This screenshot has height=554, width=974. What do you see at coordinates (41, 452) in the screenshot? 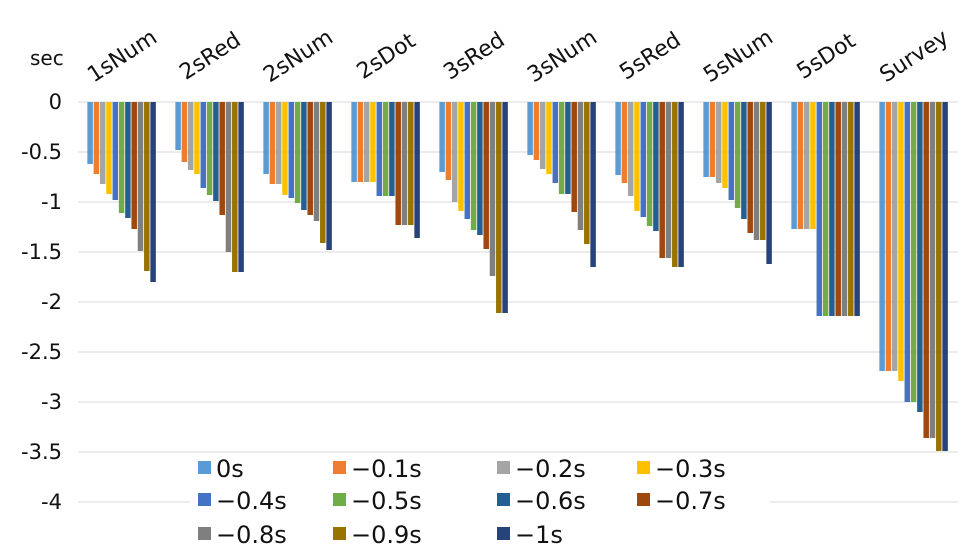
I see `y-tick-label: -3.5` at bounding box center [41, 452].